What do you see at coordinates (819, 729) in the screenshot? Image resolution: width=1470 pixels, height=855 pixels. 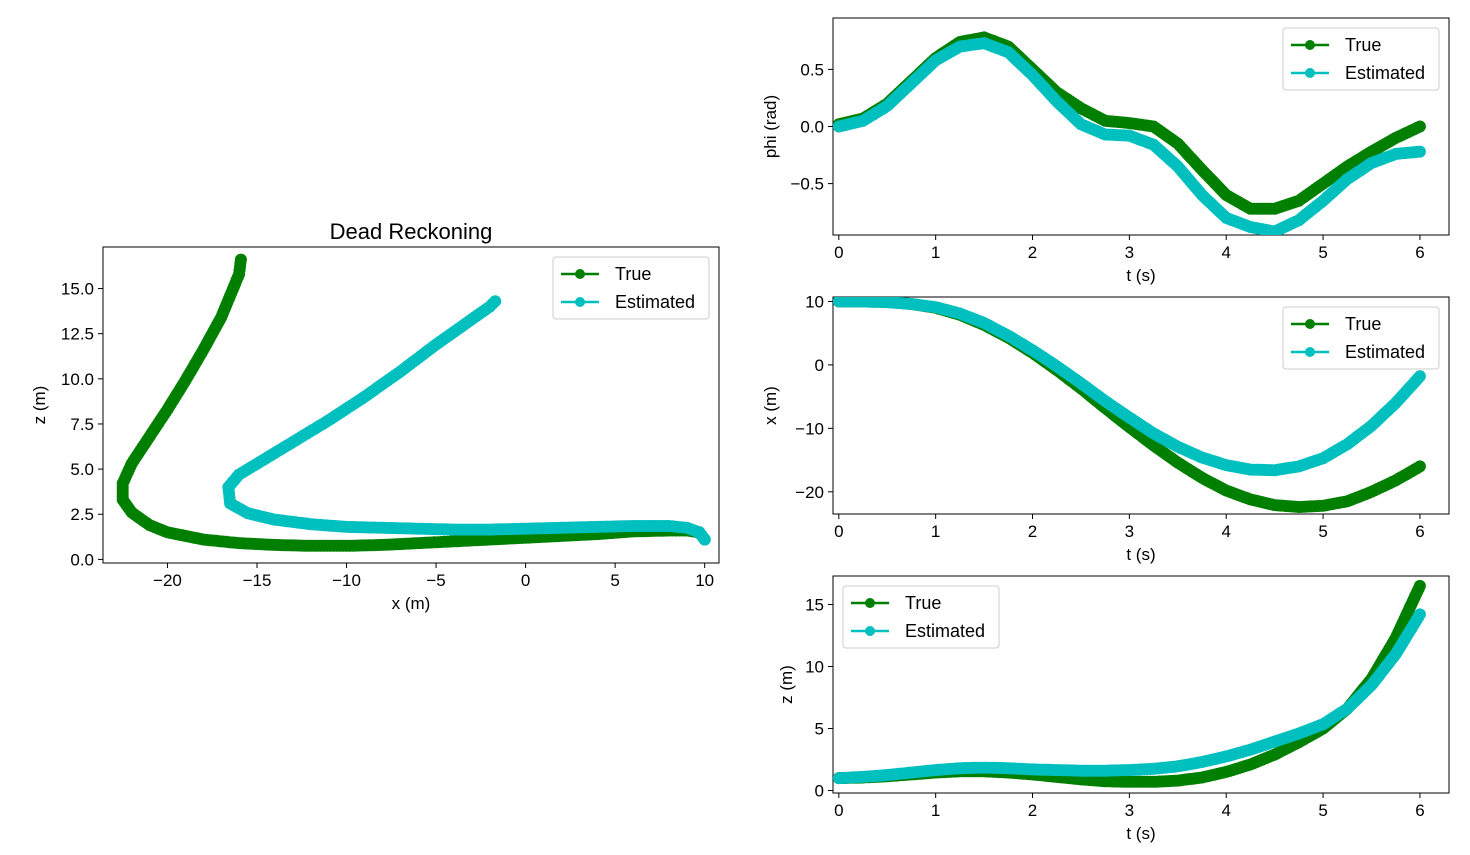 I see `y-tick-label: 5` at bounding box center [819, 729].